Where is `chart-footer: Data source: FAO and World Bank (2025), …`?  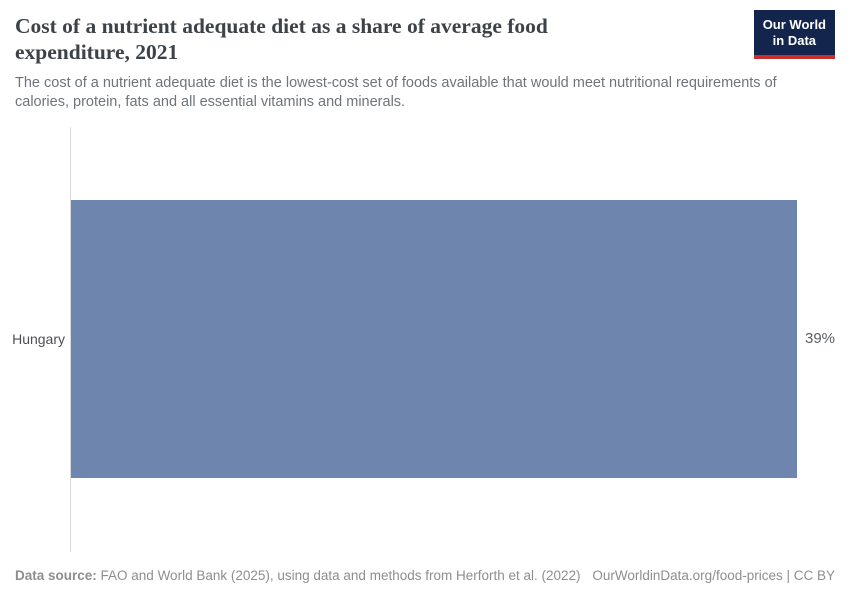 chart-footer: Data source: FAO and World Bank (2025), … is located at coordinates (425, 575).